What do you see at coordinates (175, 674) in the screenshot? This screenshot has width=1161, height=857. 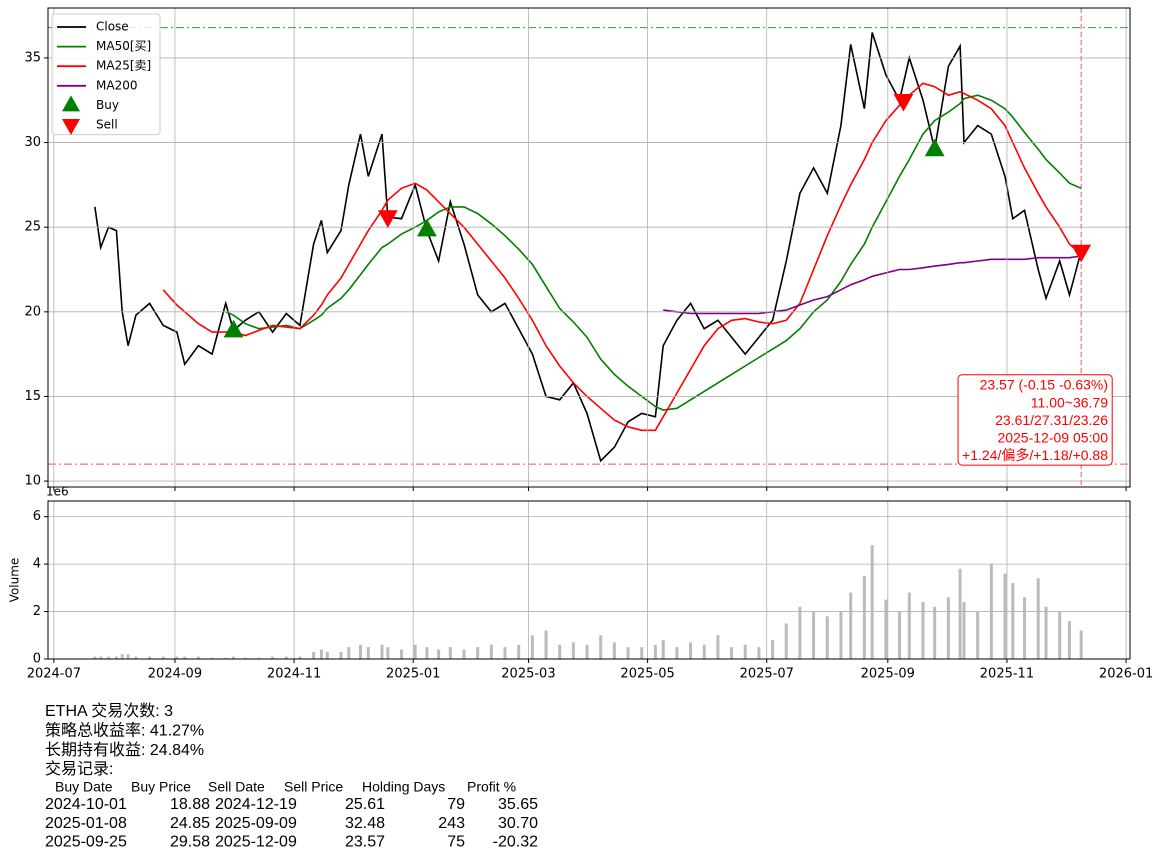 I see `x-tick-label: 2024-09` at bounding box center [175, 674].